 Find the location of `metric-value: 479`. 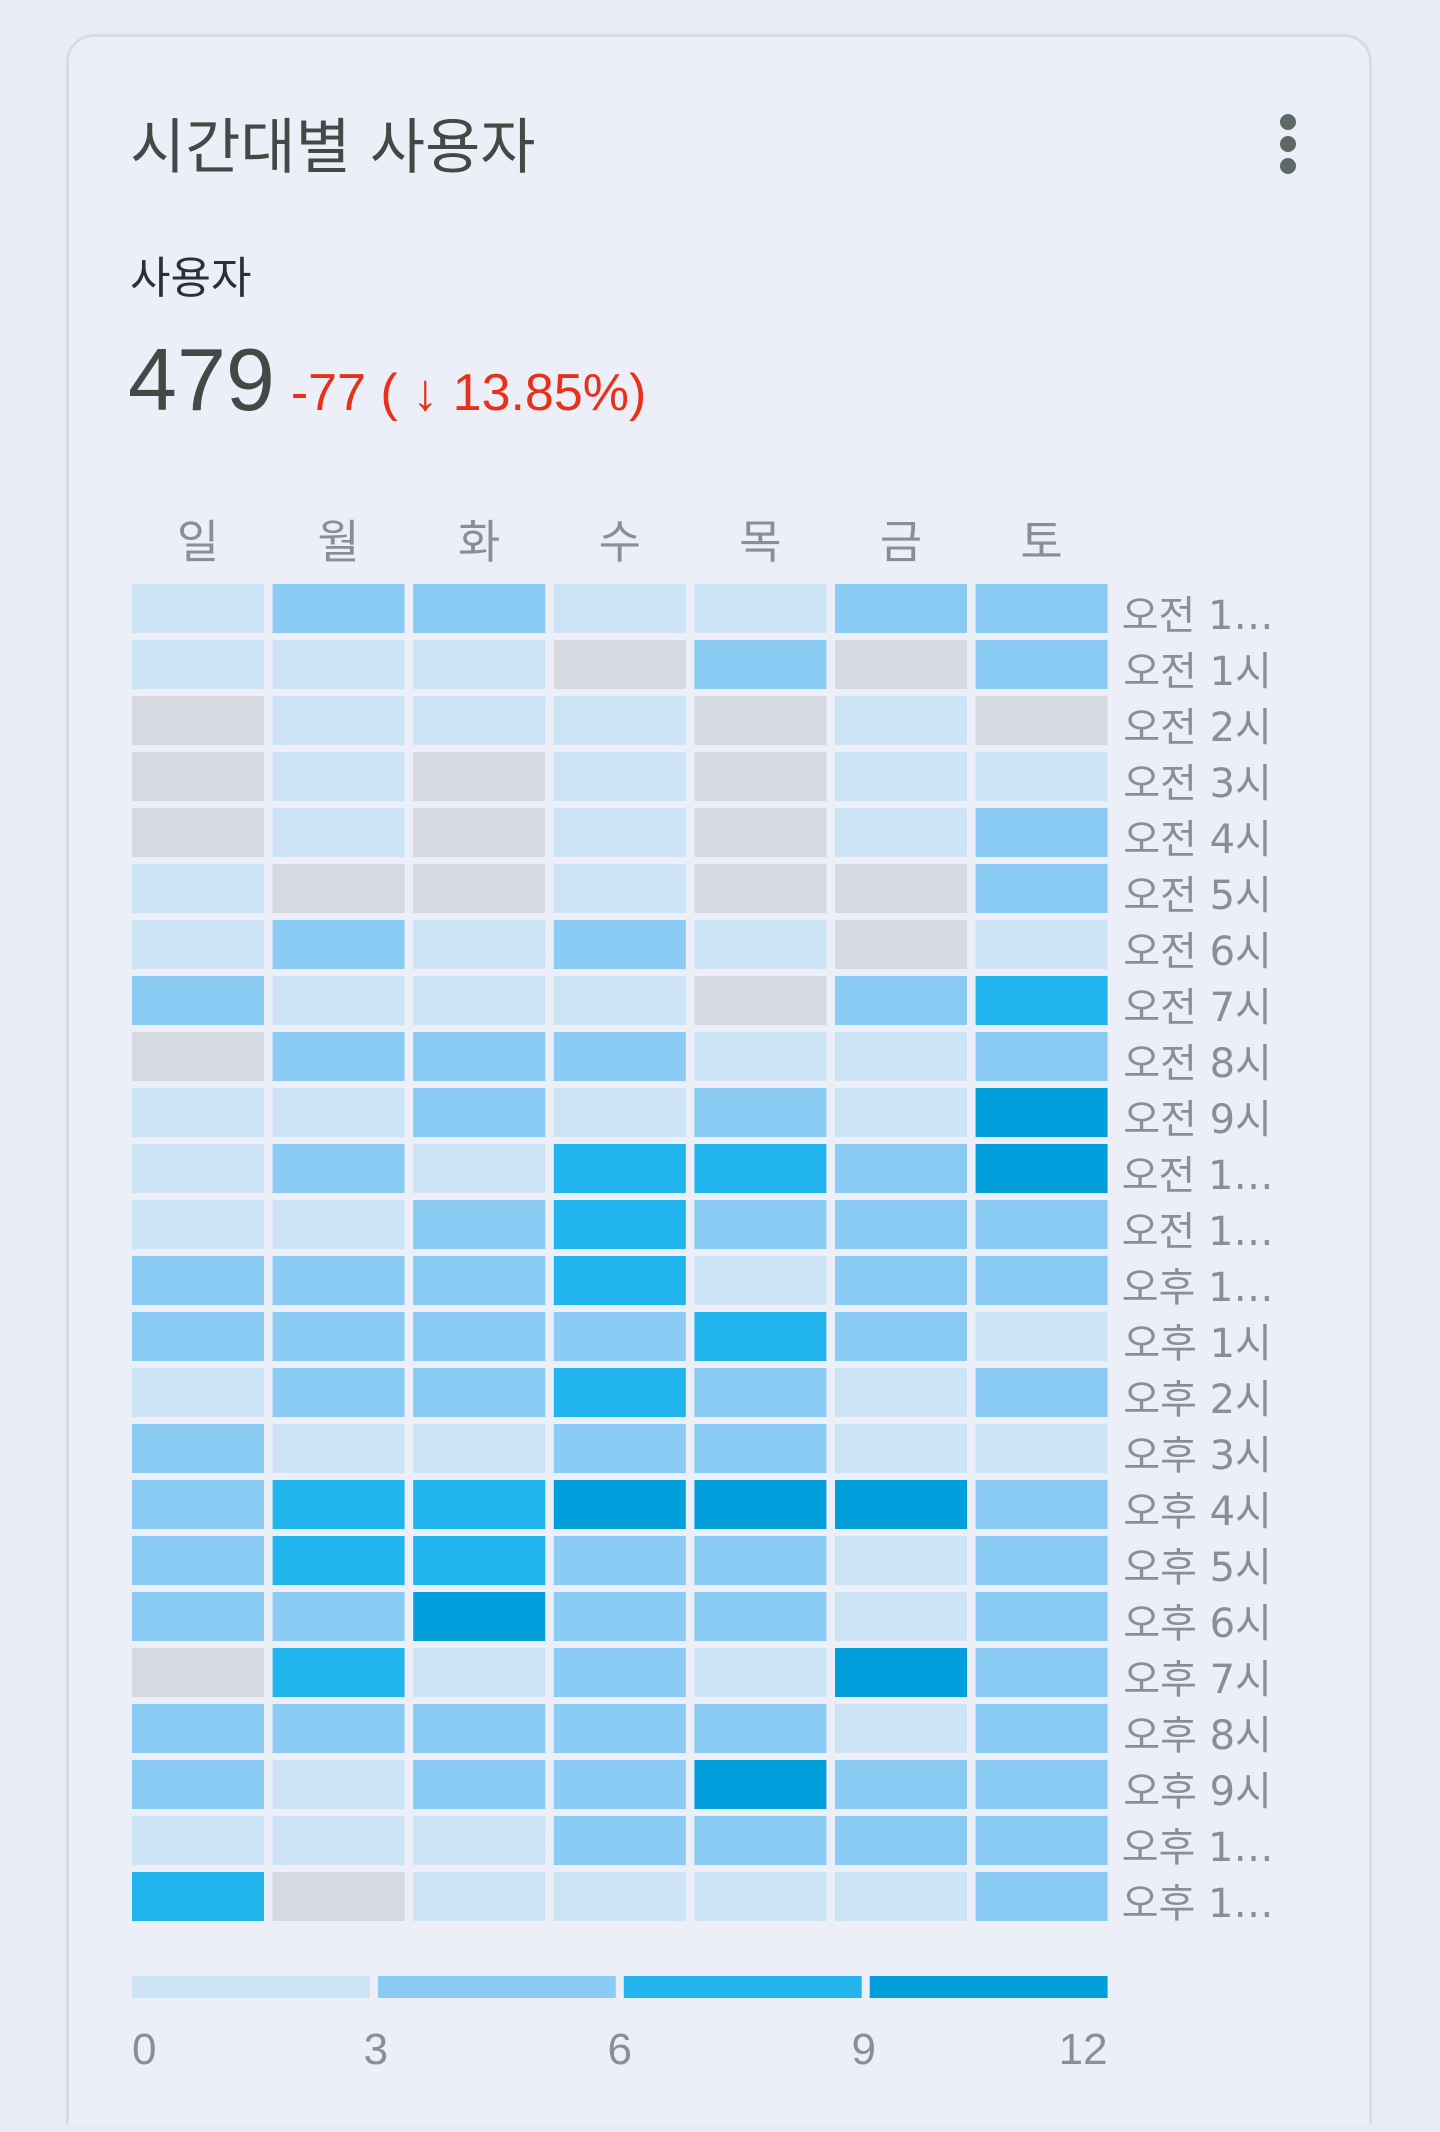

metric-value: 479 is located at coordinates (201, 379).